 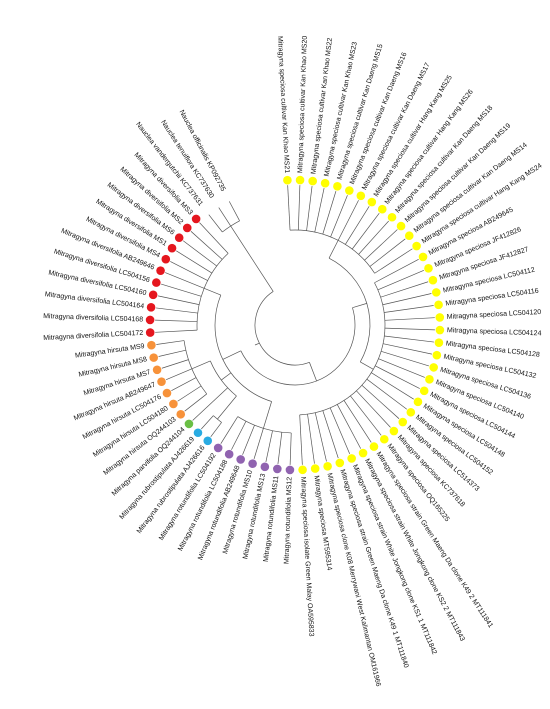 I want to click on leaf-label: Mitragyna speciosa LC504120, so click(x=494, y=315).